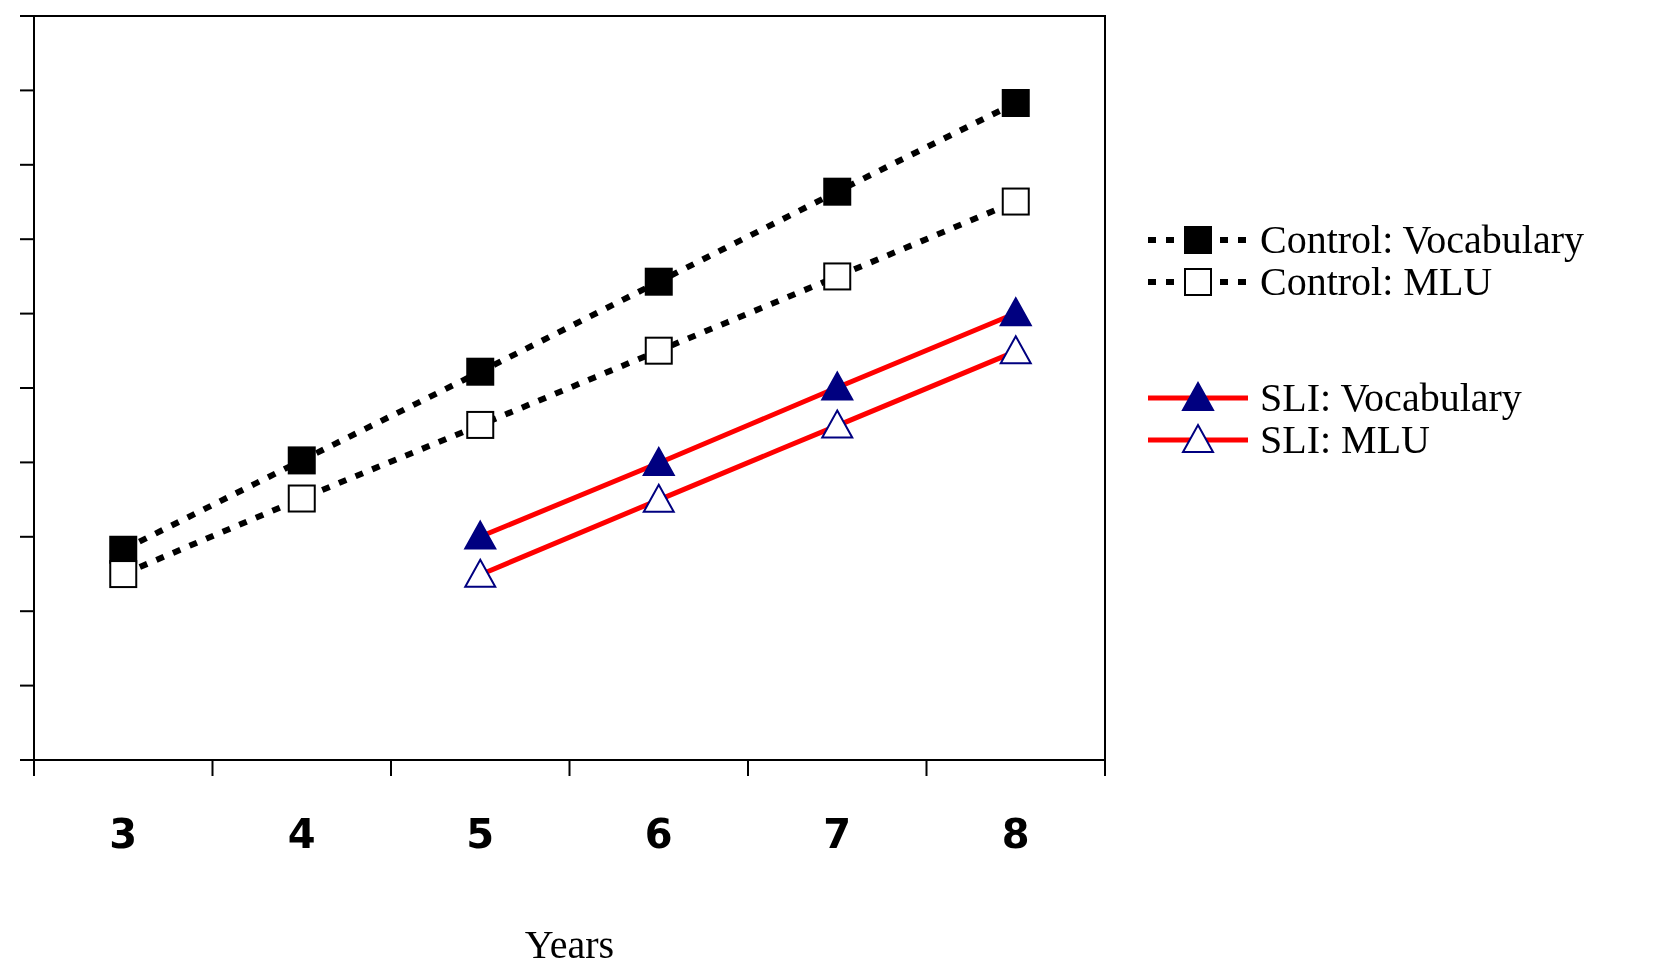 The image size is (1659, 974). What do you see at coordinates (1391, 397) in the screenshot?
I see `legend-label: SLI: Vocabulary` at bounding box center [1391, 397].